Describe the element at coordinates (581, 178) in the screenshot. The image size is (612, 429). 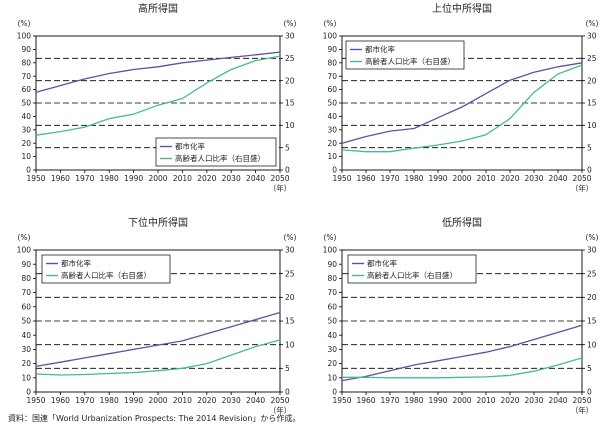
I see `x-tick-label: 2050` at that location.